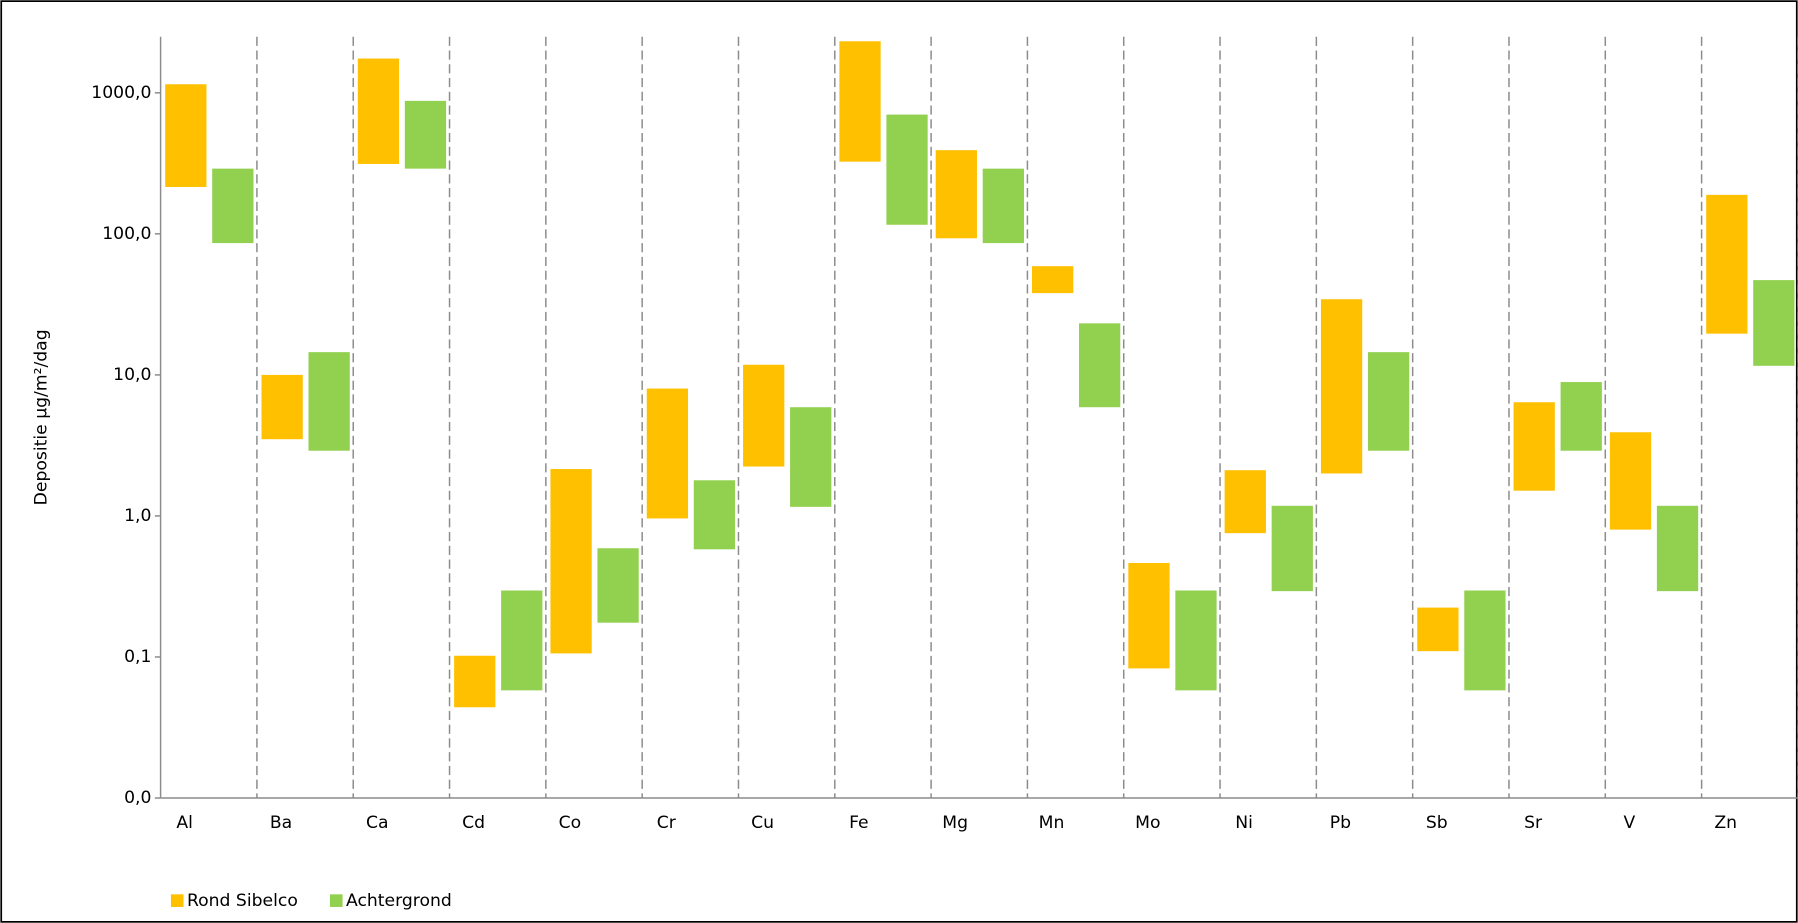 The width and height of the screenshot is (1798, 923). What do you see at coordinates (859, 823) in the screenshot?
I see `x-tick-label: Fe` at bounding box center [859, 823].